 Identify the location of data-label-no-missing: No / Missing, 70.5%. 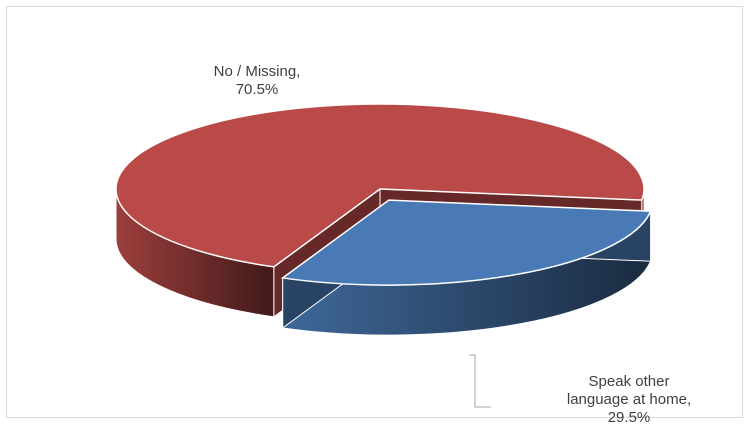
(257, 81).